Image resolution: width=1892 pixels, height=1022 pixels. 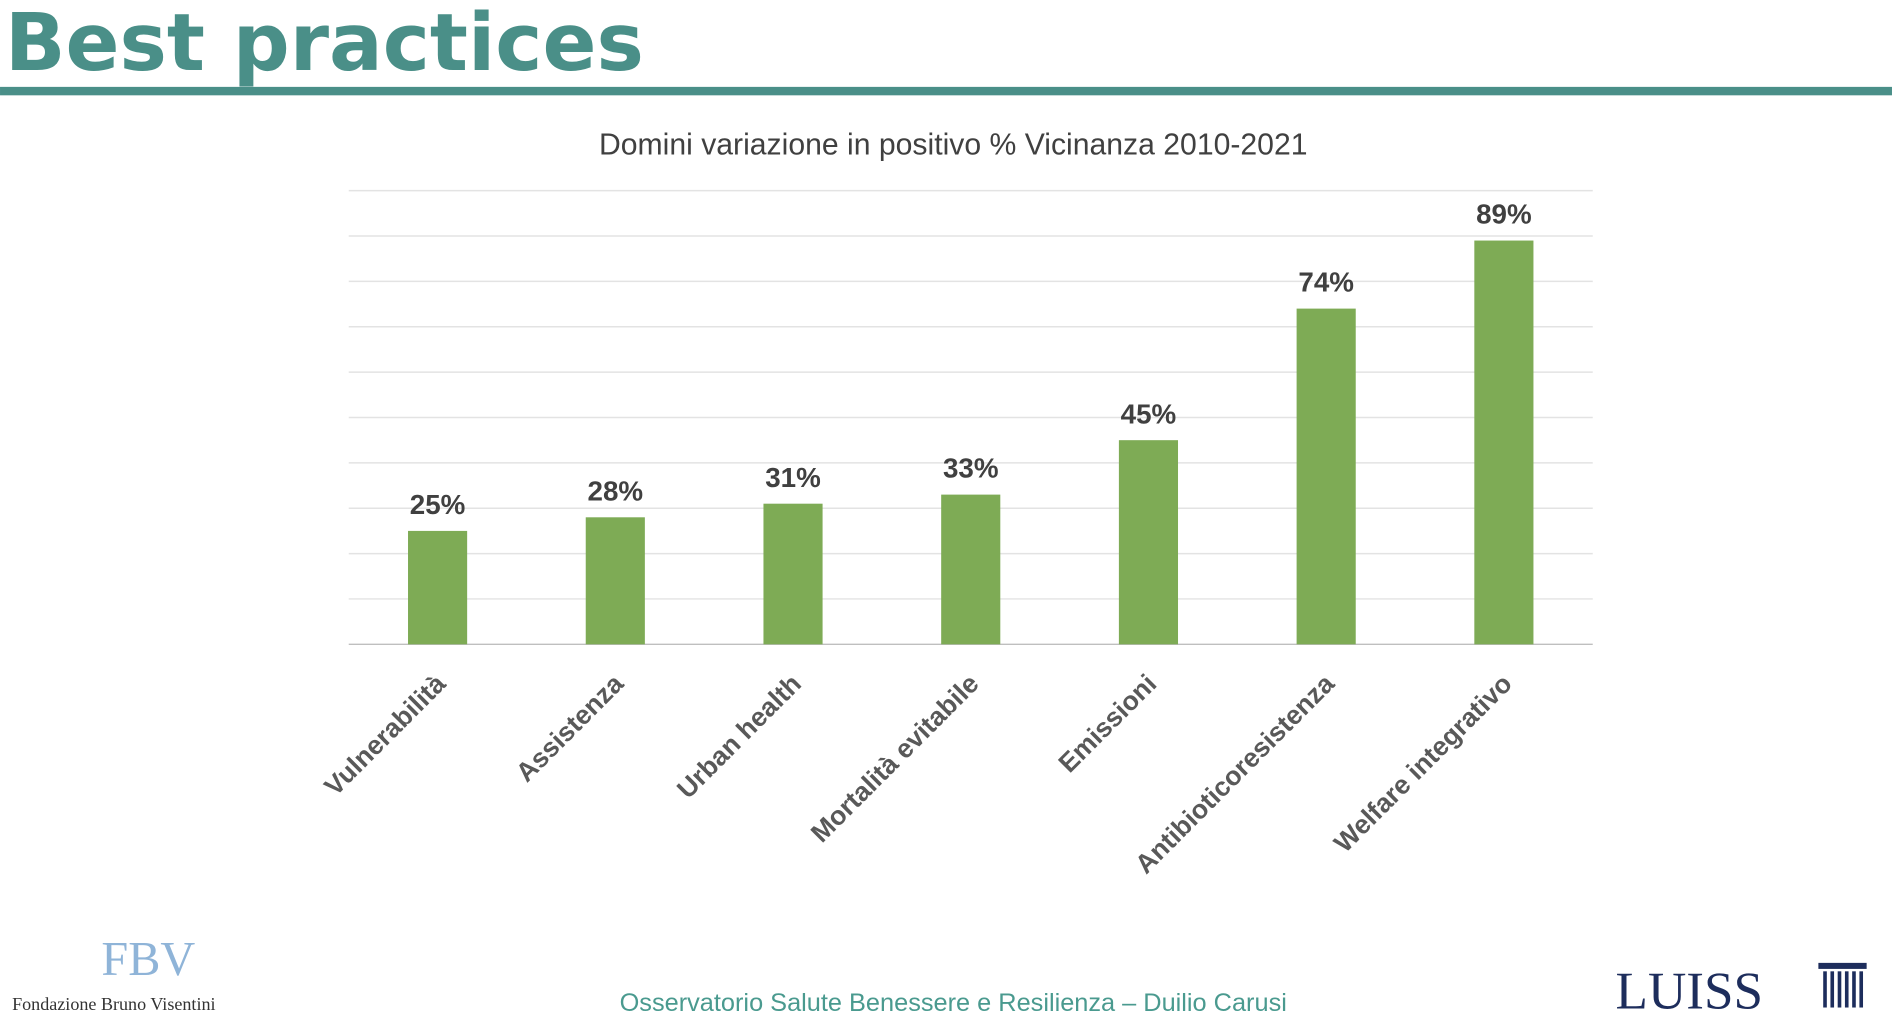 I want to click on data-label: 89%, so click(x=1504, y=214).